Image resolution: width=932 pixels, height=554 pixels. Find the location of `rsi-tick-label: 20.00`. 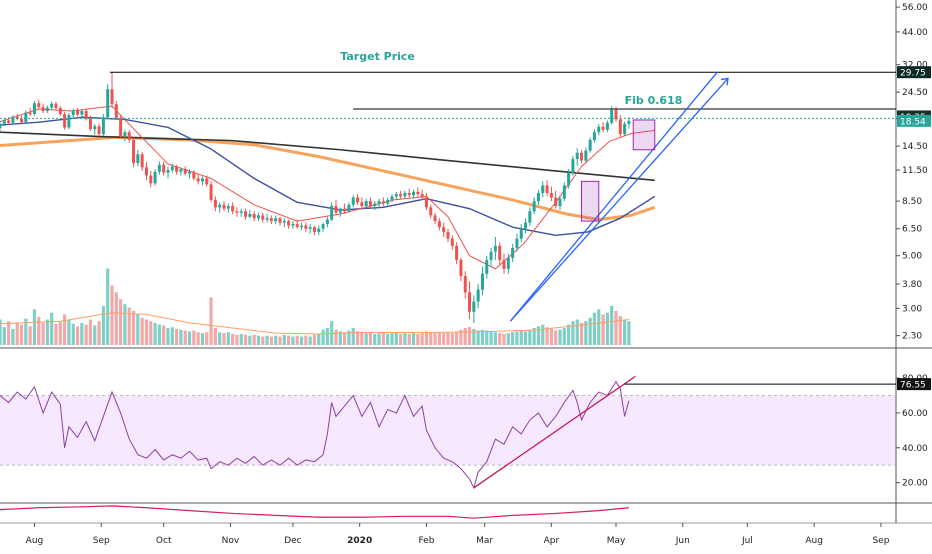

rsi-tick-label: 20.00 is located at coordinates (915, 484).